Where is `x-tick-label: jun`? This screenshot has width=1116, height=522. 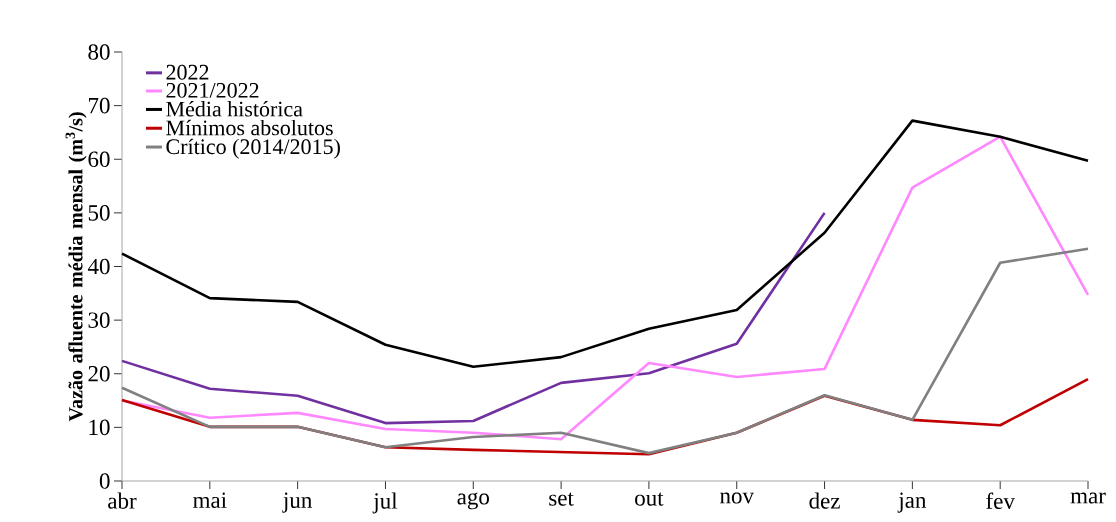
x-tick-label: jun is located at coordinates (297, 502).